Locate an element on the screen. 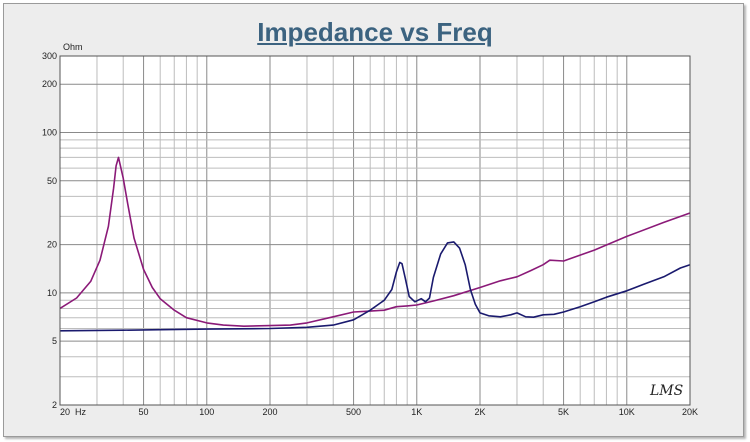 The height and width of the screenshot is (442, 750). x-tick-label: 10K is located at coordinates (627, 412).